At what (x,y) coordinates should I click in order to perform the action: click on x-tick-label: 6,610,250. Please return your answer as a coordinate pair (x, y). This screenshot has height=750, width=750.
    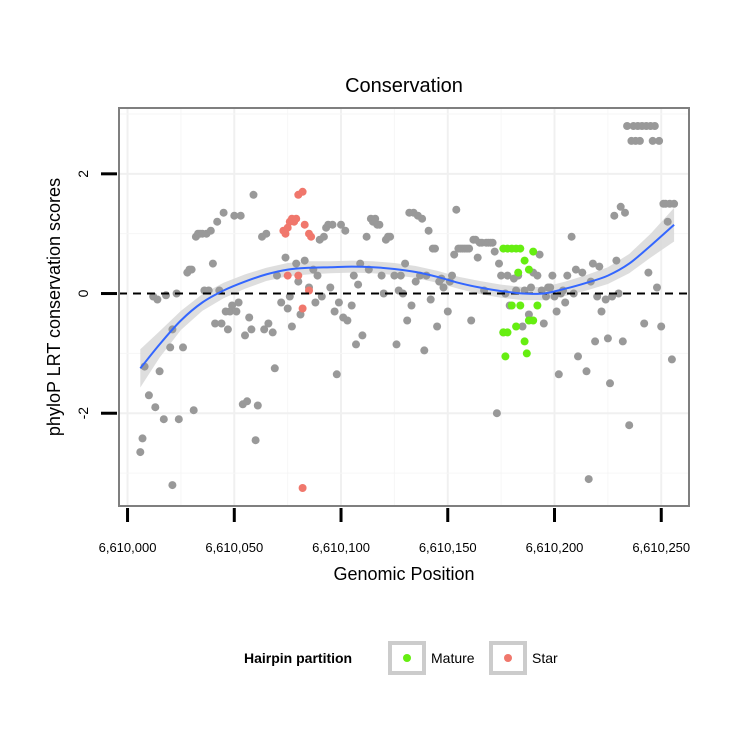
    Looking at the image, I should click on (661, 547).